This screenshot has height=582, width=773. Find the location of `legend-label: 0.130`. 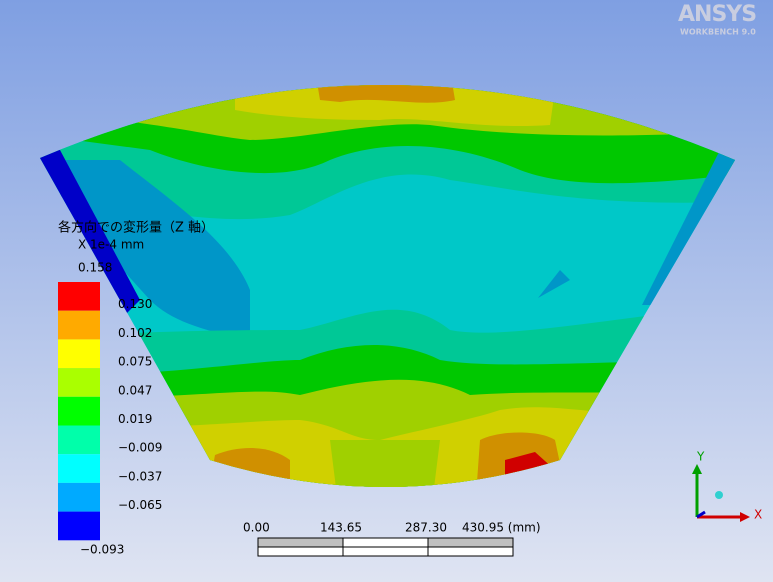

legend-label: 0.130 is located at coordinates (135, 304).